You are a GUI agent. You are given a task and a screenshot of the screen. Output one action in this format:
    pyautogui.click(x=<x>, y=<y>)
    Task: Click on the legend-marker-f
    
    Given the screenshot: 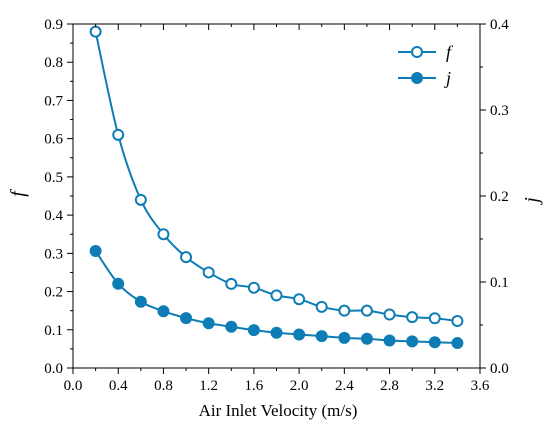 What is the action you would take?
    pyautogui.click(x=417, y=52)
    